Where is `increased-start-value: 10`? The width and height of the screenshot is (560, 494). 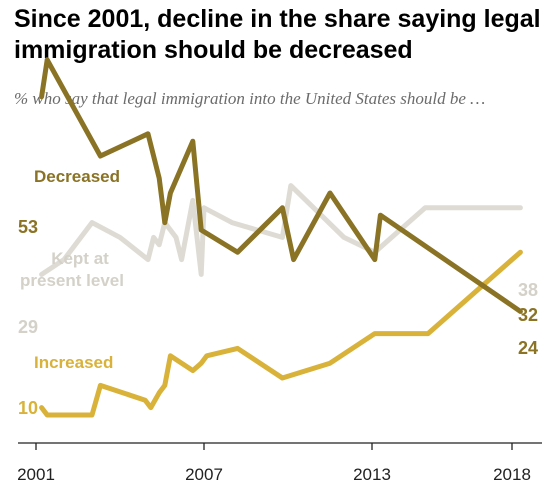 increased-start-value: 10 is located at coordinates (28, 408).